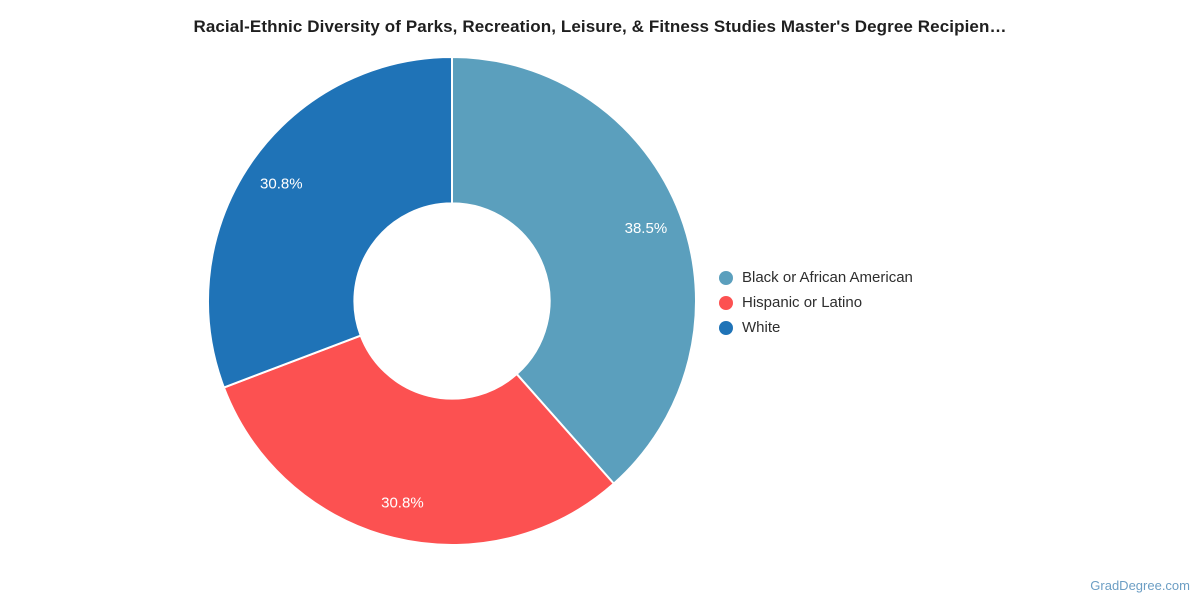 The width and height of the screenshot is (1200, 600). What do you see at coordinates (646, 228) in the screenshot?
I see `slice-percent-label: 38.5%` at bounding box center [646, 228].